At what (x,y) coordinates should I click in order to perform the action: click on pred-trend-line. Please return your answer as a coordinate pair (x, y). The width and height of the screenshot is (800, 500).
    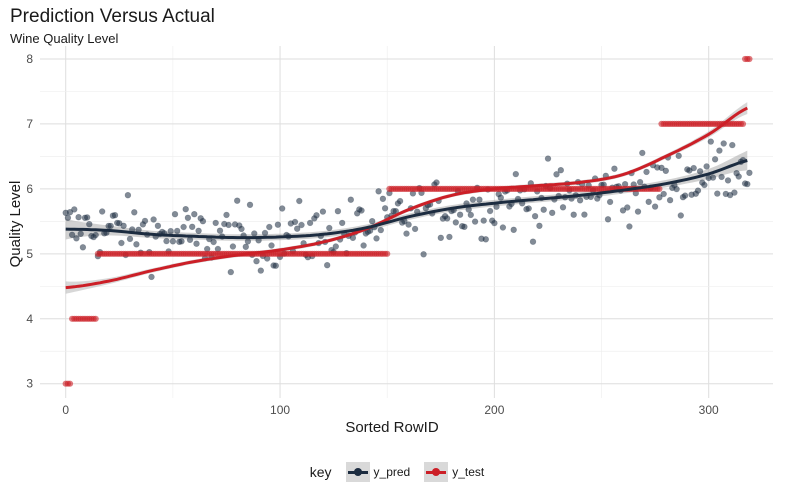
    Looking at the image, I should click on (406, 199).